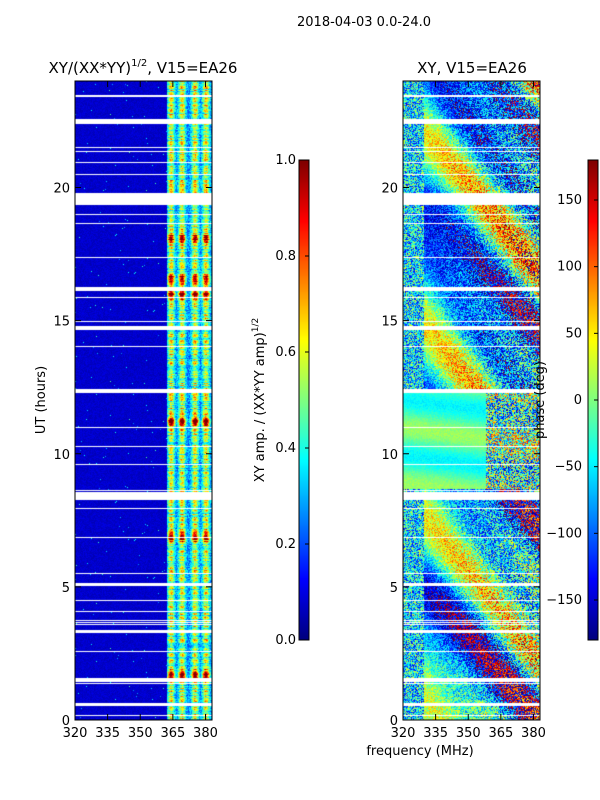 This screenshot has height=800, width=600. I want to click on phase-colorbar-tick-label: −150, so click(564, 600).